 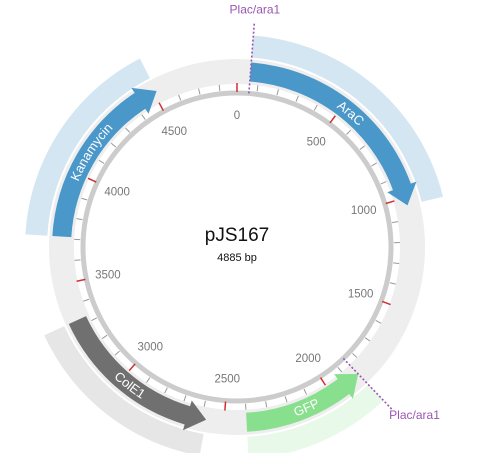 I want to click on tick-label: 2000, so click(x=308, y=359).